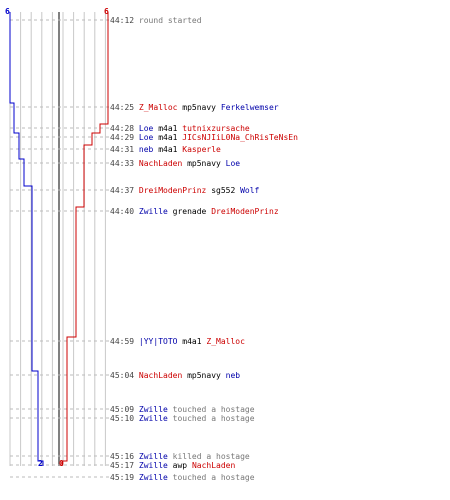 The width and height of the screenshot is (450, 500). I want to click on event-target: tutnixzursache, so click(216, 128).